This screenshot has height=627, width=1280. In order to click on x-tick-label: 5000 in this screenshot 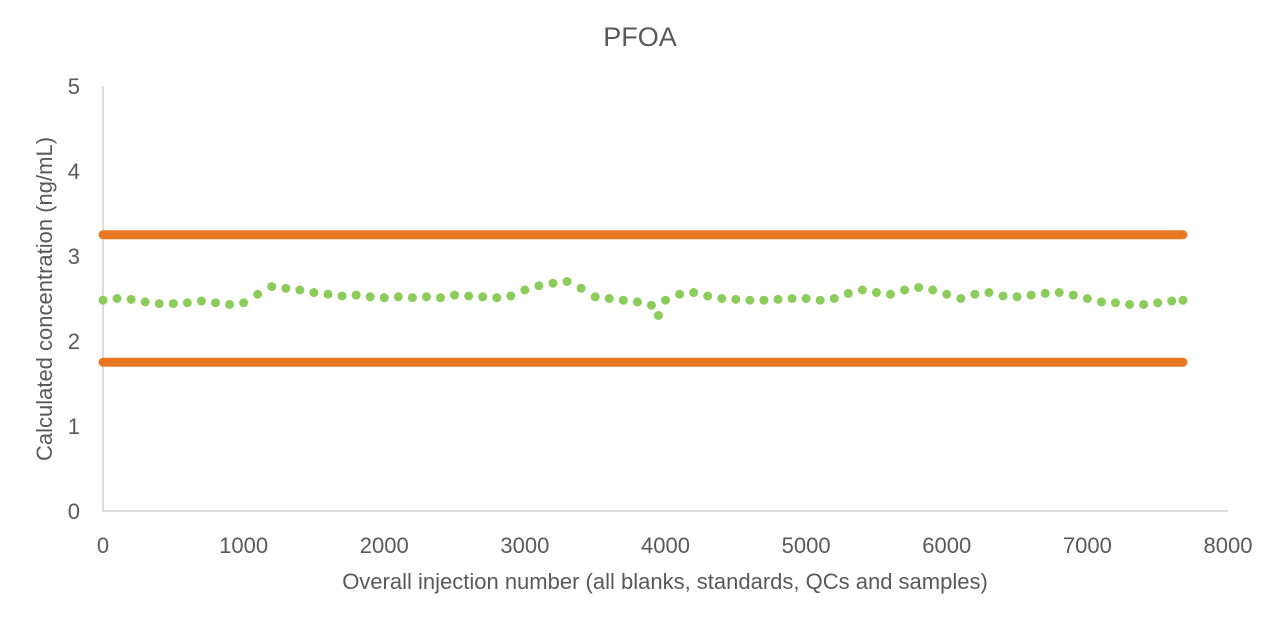, I will do `click(806, 545)`.